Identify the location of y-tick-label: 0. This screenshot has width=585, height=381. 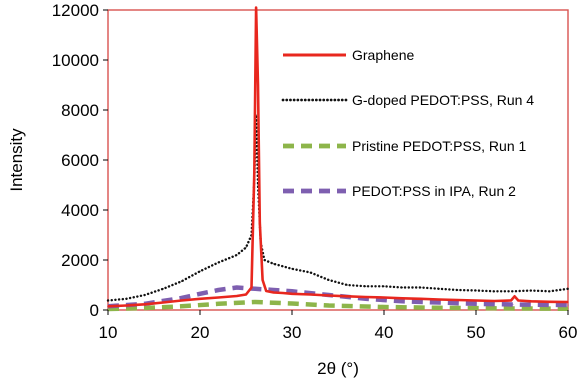
(94, 310).